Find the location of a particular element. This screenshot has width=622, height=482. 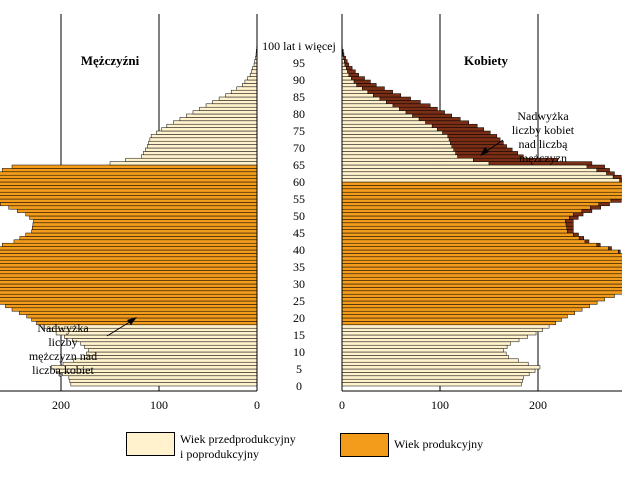

x-tick-female-2: 200 is located at coordinates (538, 405).